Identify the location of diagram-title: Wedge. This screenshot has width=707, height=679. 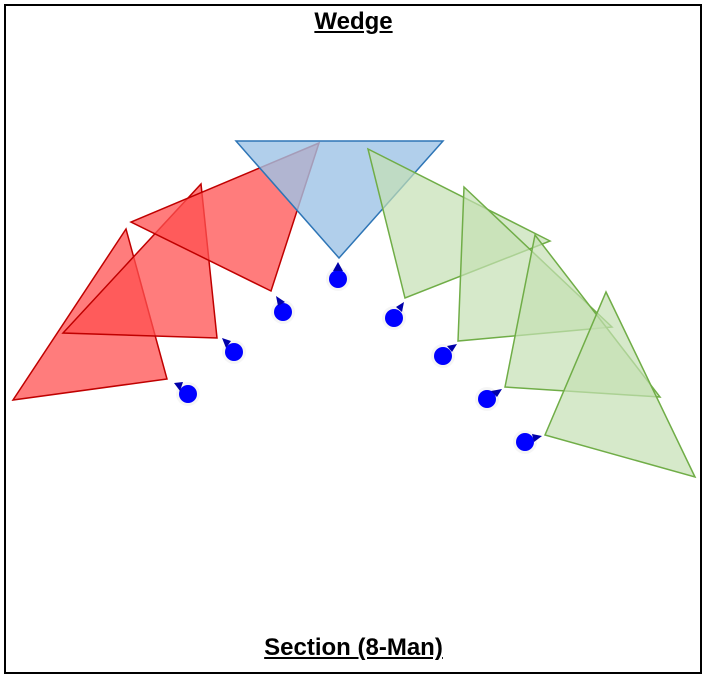
(353, 21).